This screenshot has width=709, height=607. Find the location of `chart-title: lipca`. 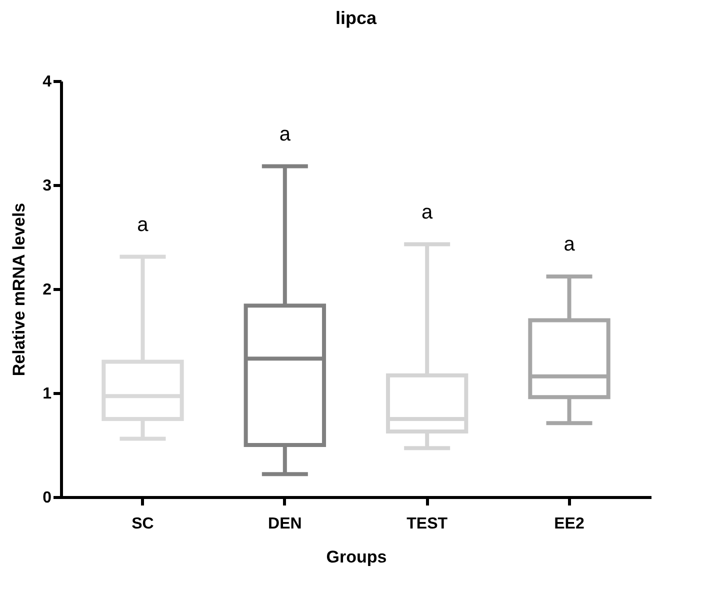

chart-title: lipca is located at coordinates (356, 18).